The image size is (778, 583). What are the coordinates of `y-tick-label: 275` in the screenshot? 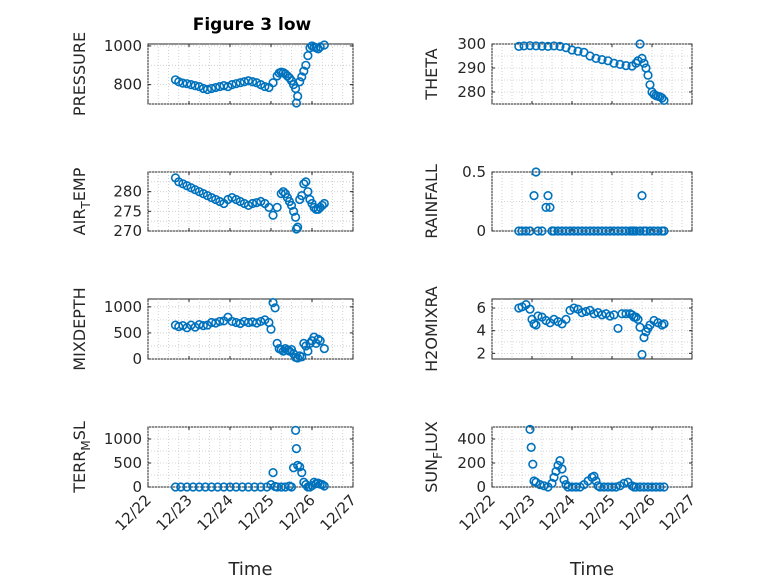 It's located at (127, 211).